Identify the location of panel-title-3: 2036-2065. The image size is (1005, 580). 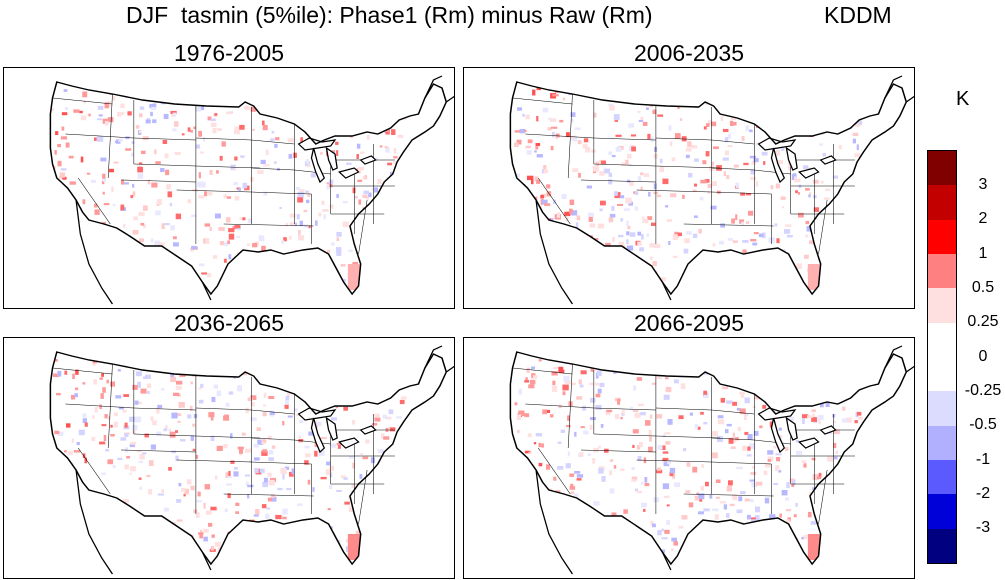
(229, 323).